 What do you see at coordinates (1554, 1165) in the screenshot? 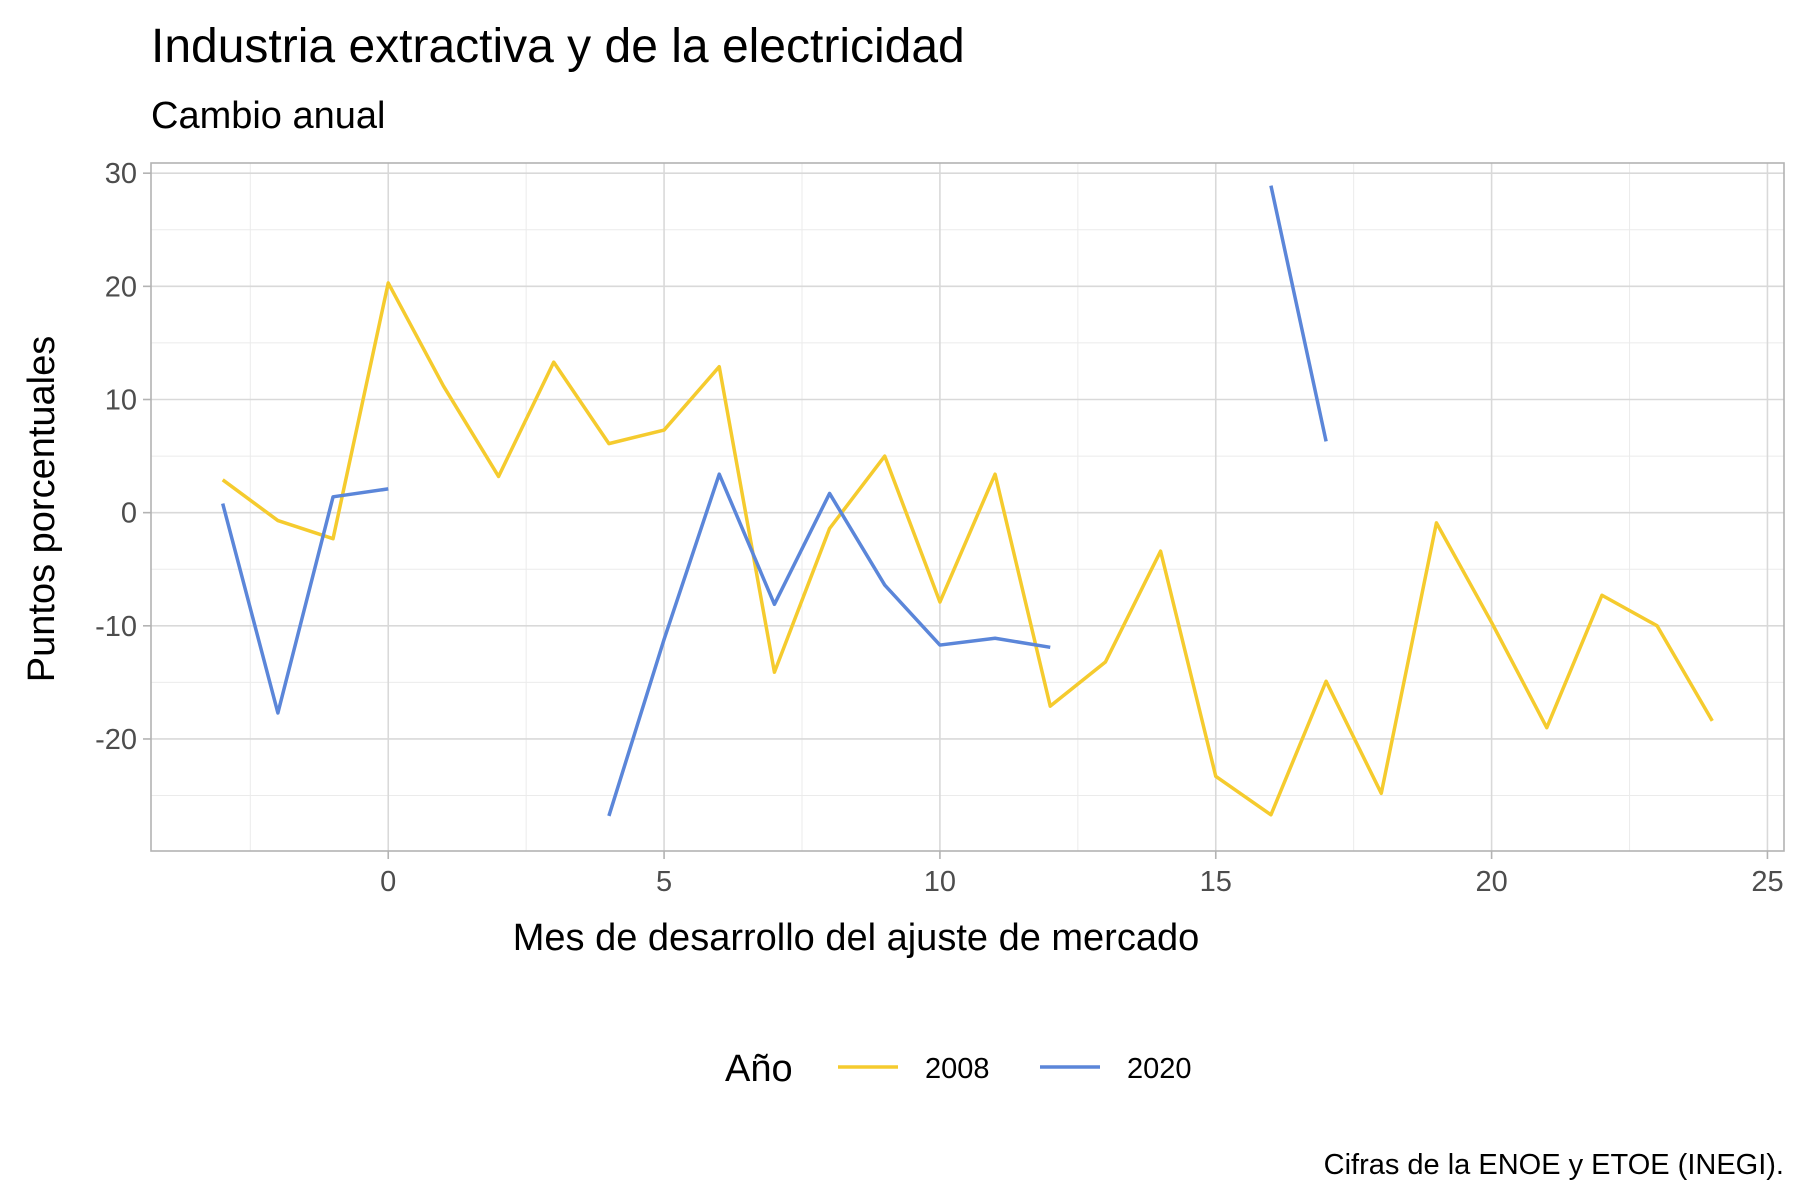
I see `chart-caption: Cifras de la ENOE y ETOE (INEGI).` at bounding box center [1554, 1165].